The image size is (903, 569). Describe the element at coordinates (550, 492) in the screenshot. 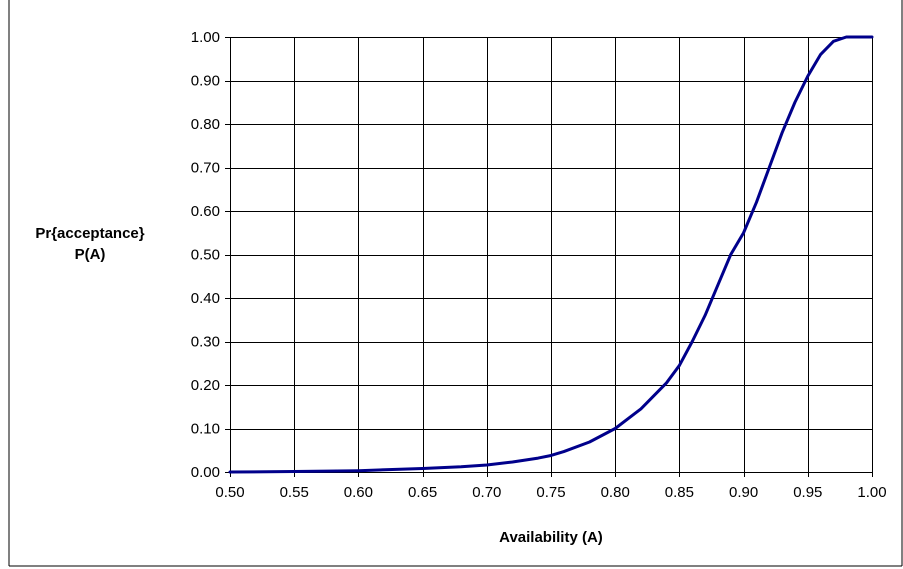

I see `x-tick-label: 0.75` at that location.